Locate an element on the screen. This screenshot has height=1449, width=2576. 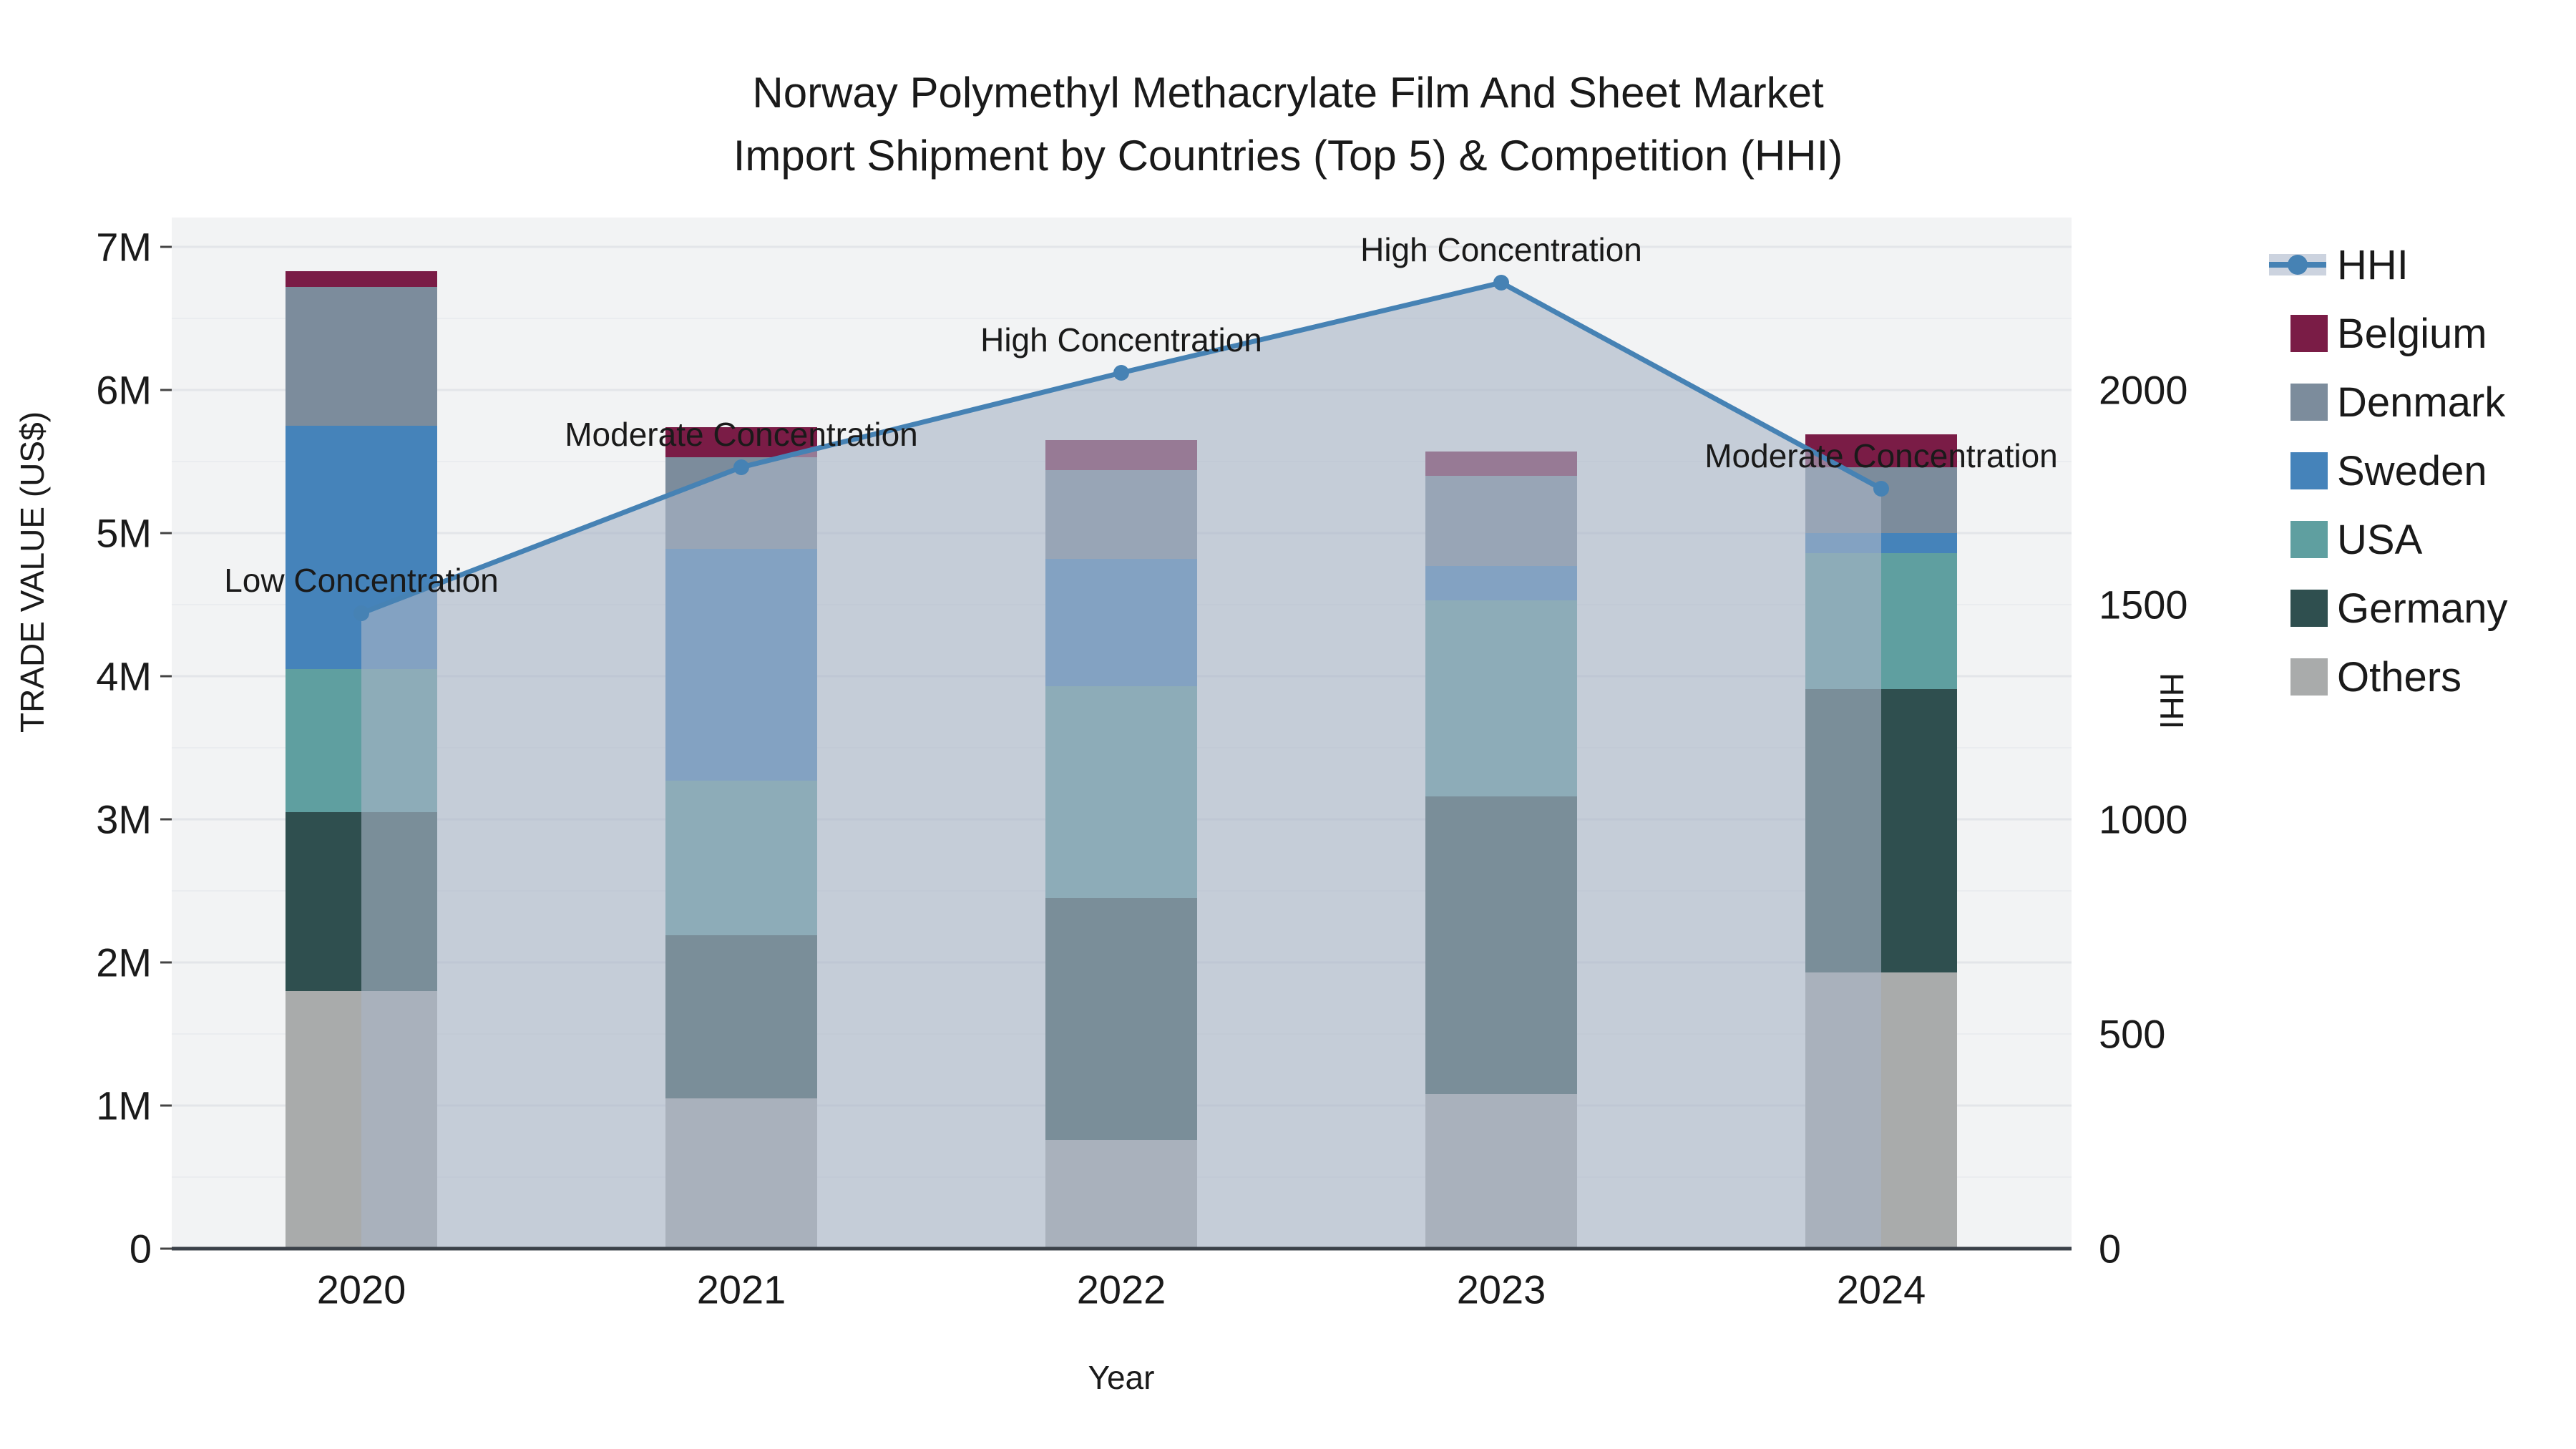
left-axis-title: TRADE VALUE (US$) is located at coordinates (32, 572).